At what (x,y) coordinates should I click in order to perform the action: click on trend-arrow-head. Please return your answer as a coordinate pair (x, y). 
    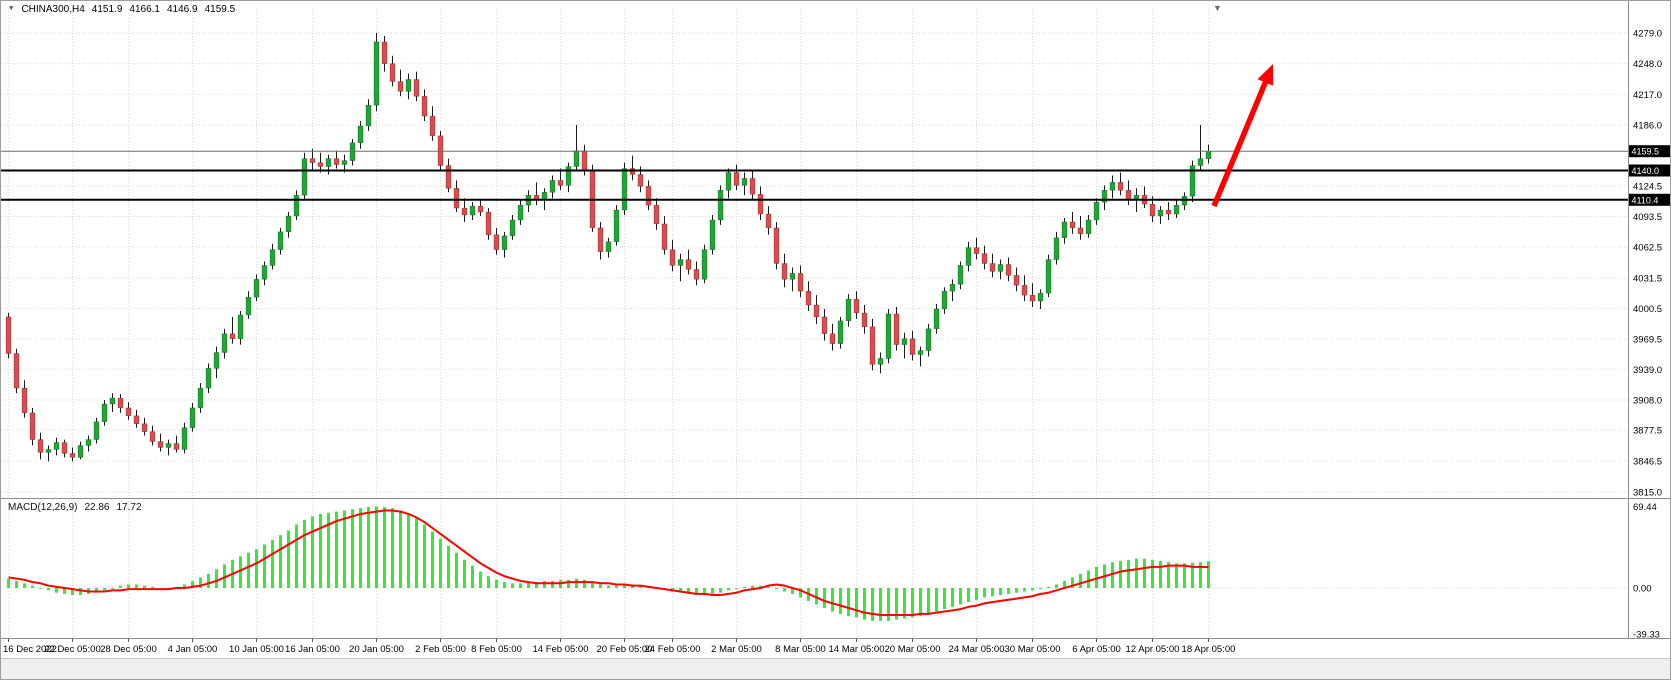
    Looking at the image, I should click on (1265, 75).